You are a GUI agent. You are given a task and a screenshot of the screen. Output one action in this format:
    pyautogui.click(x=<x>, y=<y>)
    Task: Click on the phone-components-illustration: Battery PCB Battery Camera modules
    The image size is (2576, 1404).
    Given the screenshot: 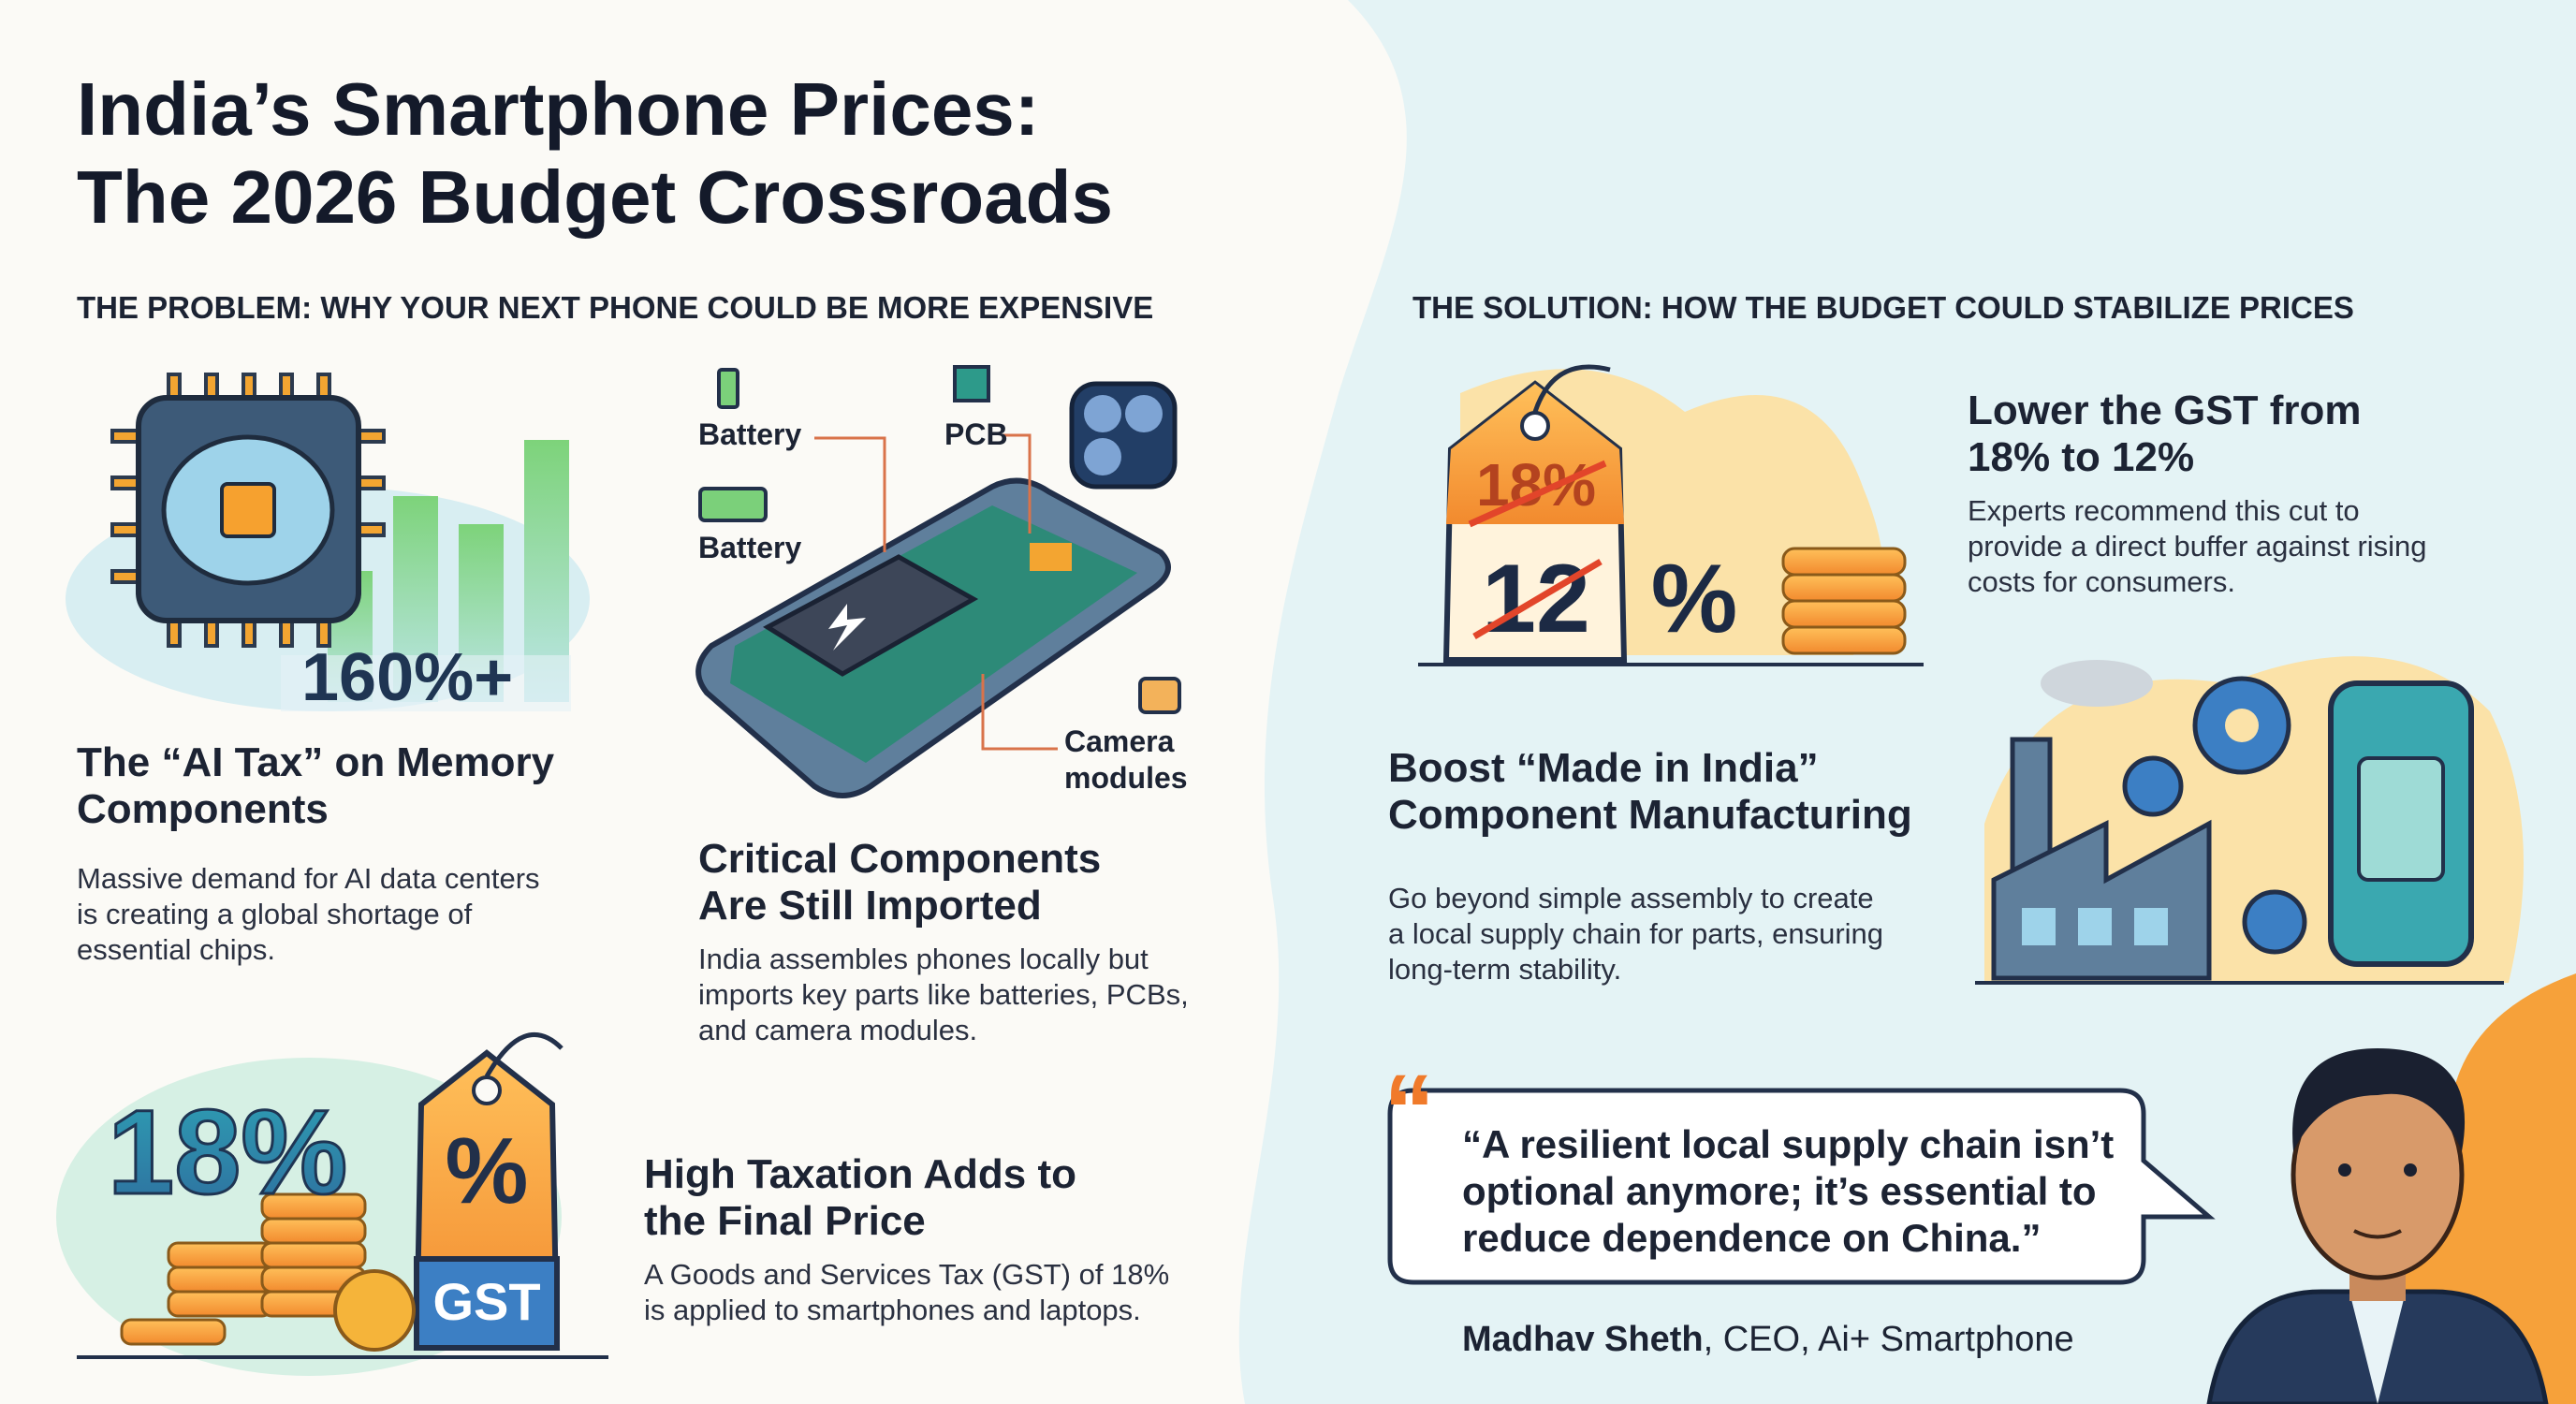 What is the action you would take?
    pyautogui.click(x=941, y=581)
    